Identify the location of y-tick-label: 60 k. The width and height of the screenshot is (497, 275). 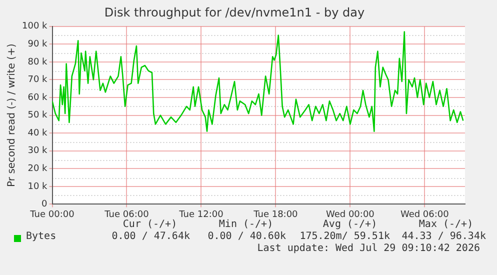
(38, 97).